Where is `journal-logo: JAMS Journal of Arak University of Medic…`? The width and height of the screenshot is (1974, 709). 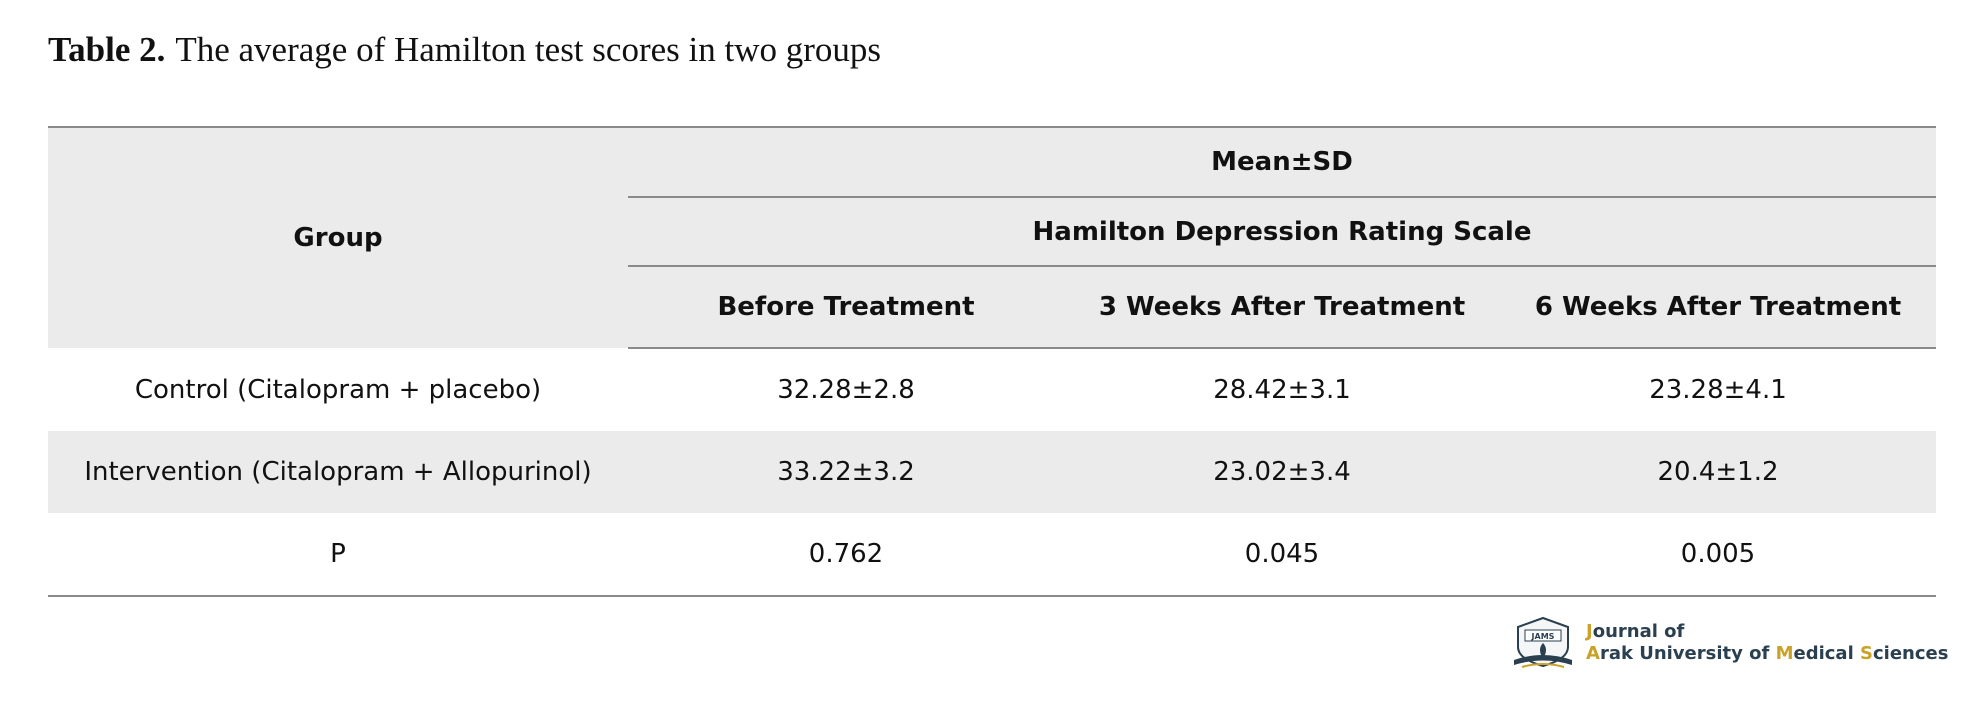
journal-logo: JAMS Journal of Arak University of Medic… is located at coordinates (1728, 643).